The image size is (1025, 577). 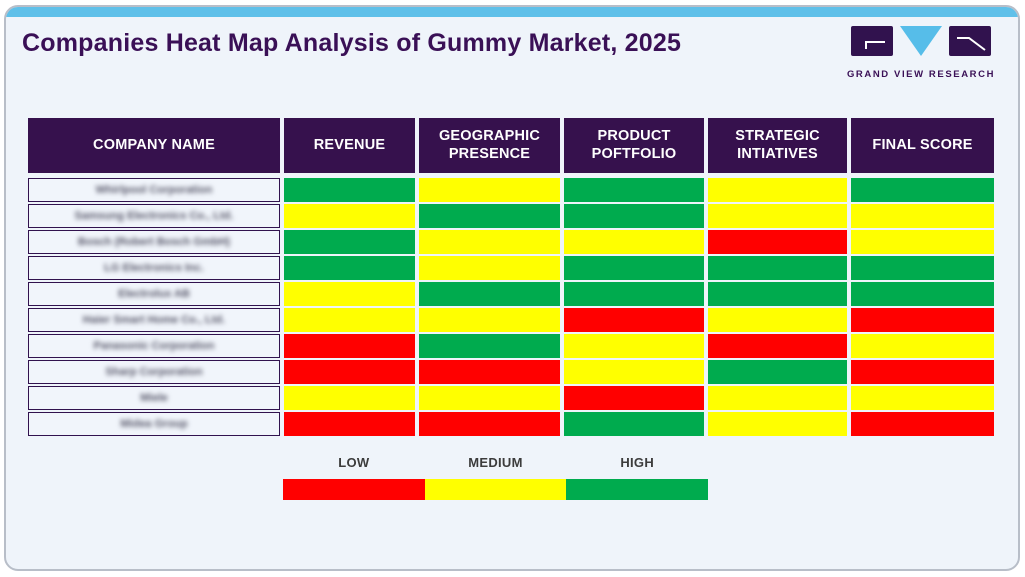 I want to click on legend: LOW MEDIUM HIGH, so click(x=495, y=477).